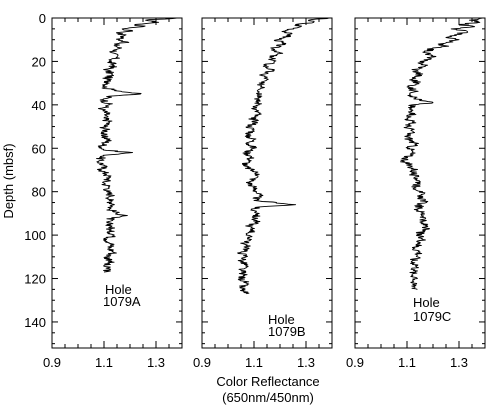 The height and width of the screenshot is (408, 492). Describe the element at coordinates (35, 322) in the screenshot. I see `y-tick-label: 140` at that location.